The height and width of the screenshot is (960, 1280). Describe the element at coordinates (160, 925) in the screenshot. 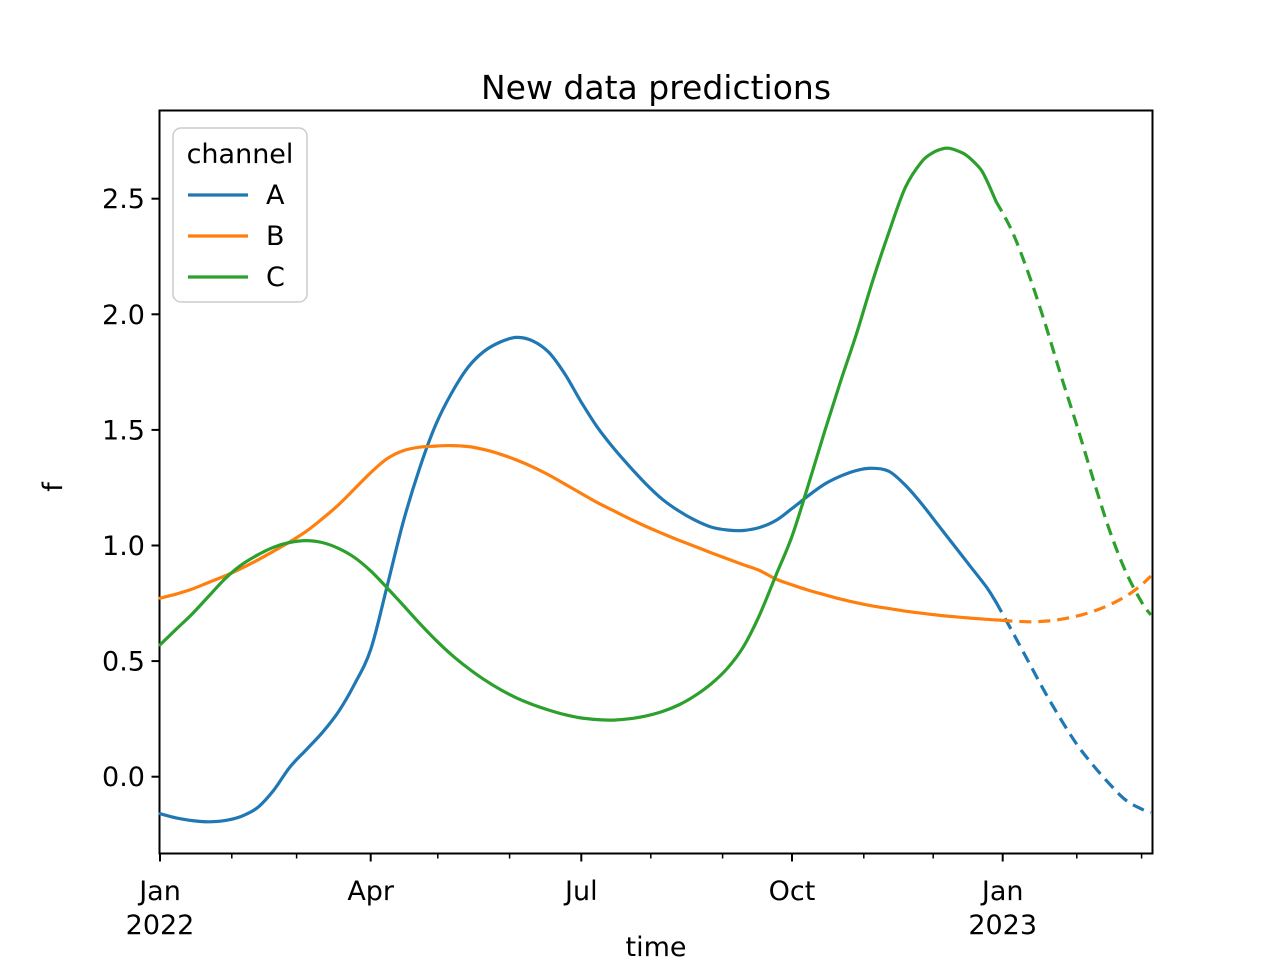

I see `x-tick-year-label: 2022` at that location.